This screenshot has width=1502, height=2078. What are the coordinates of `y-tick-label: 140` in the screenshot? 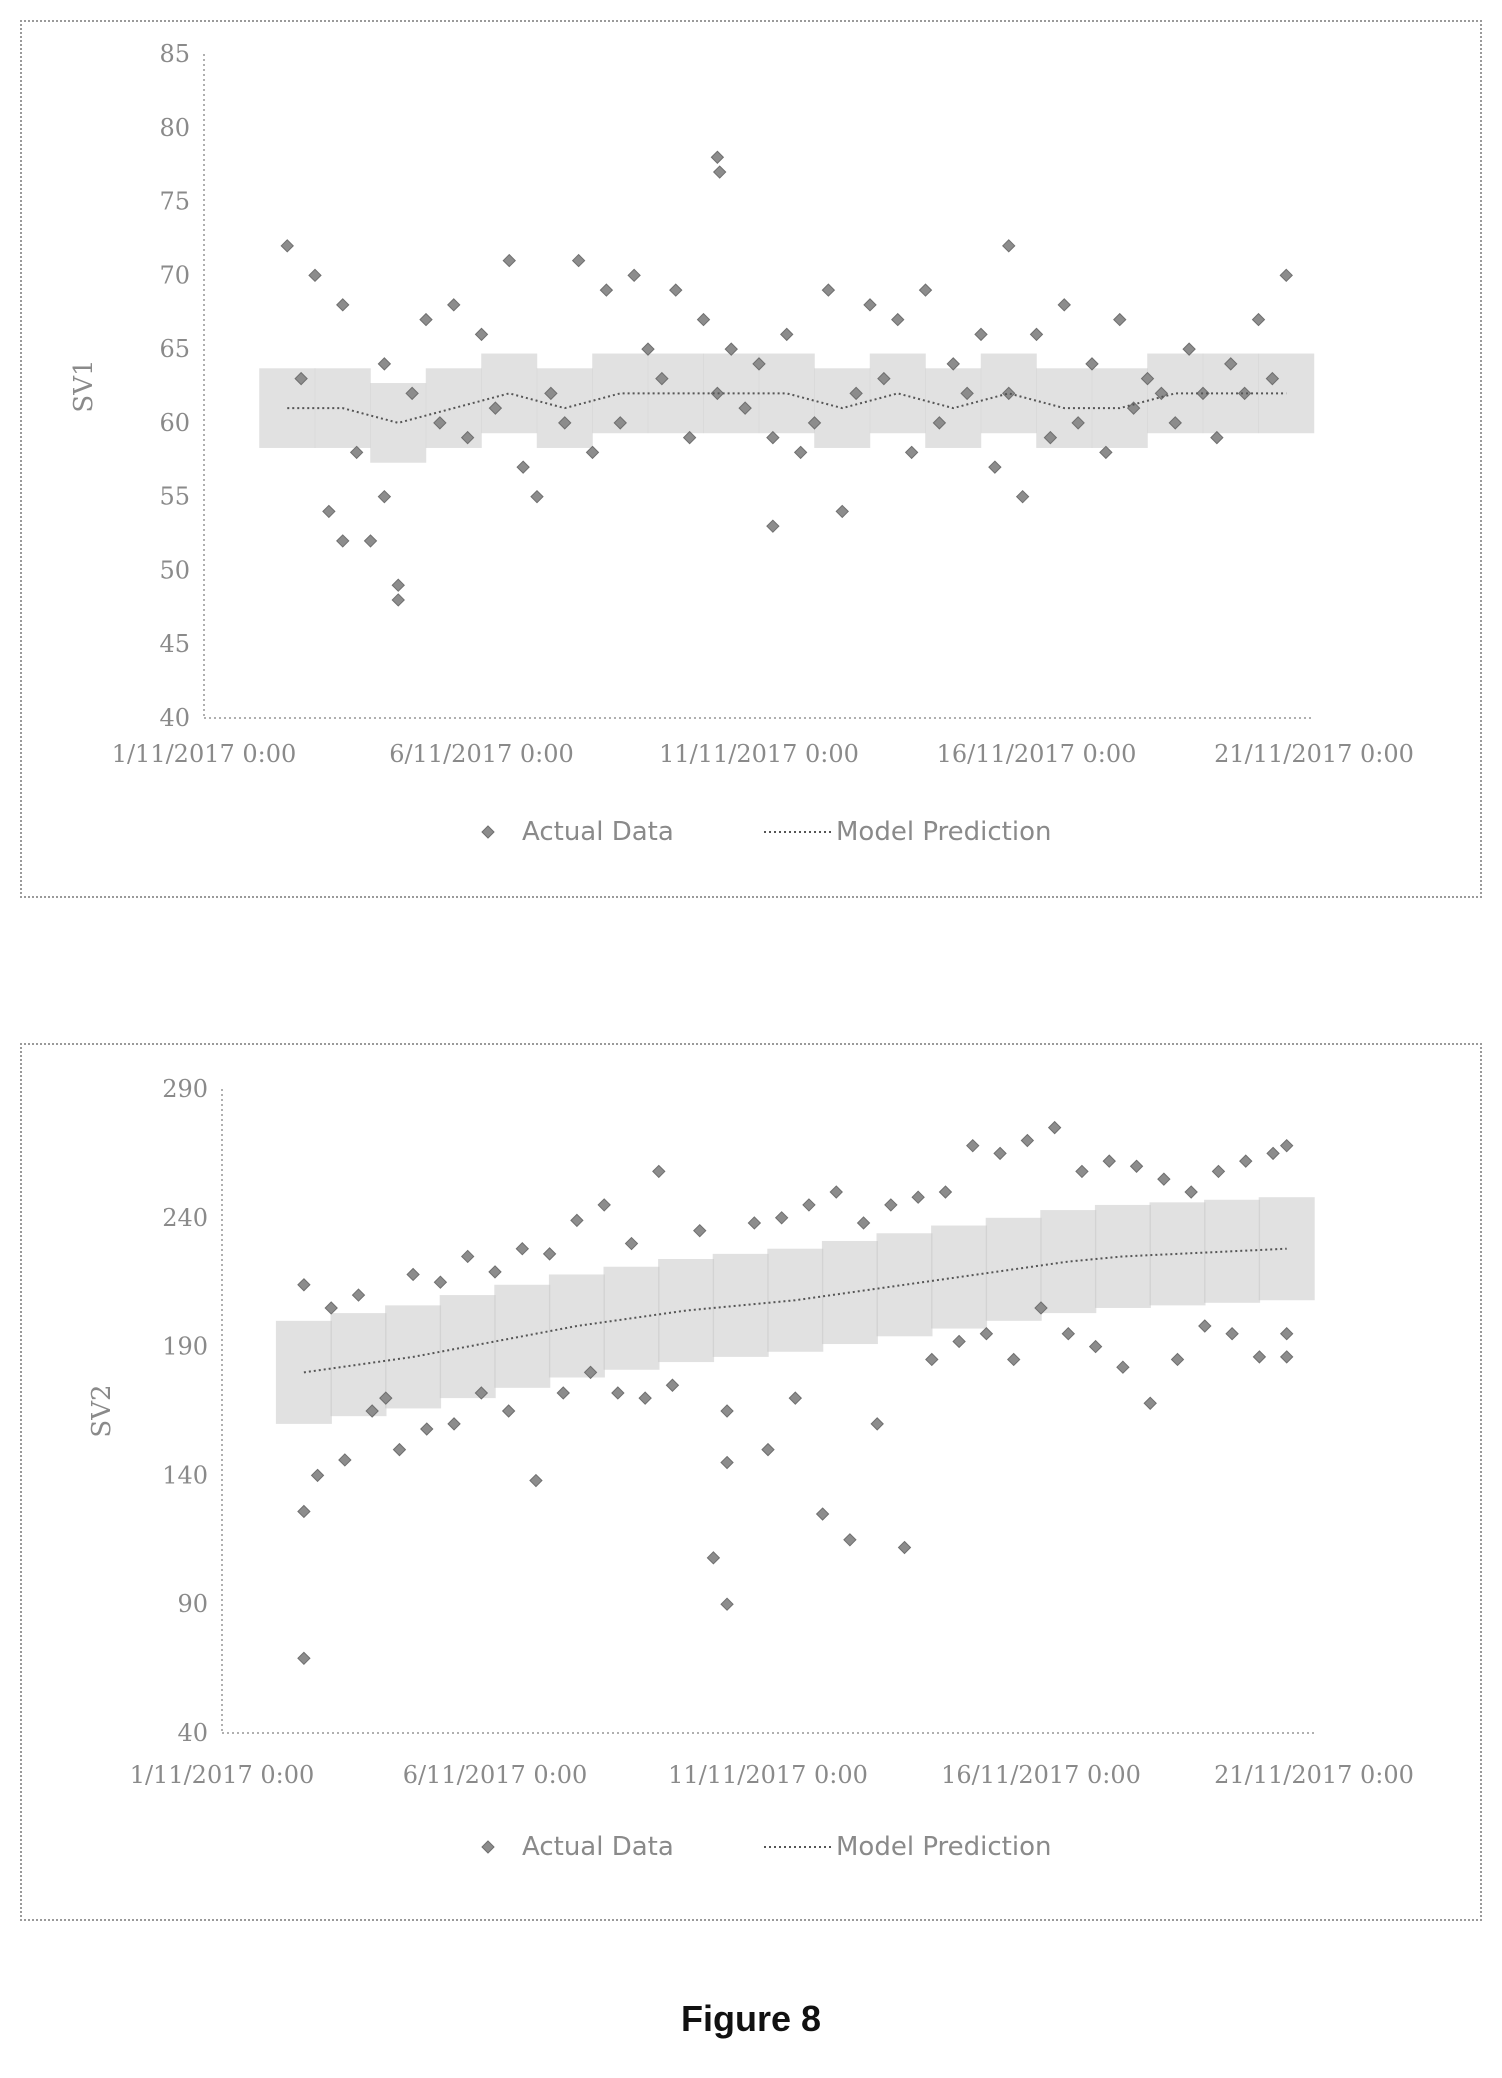 It's located at (185, 1475).